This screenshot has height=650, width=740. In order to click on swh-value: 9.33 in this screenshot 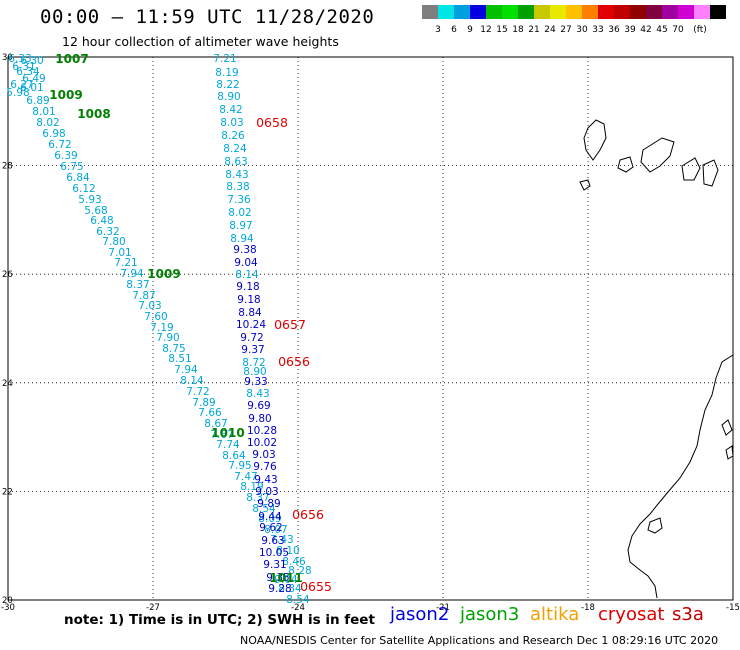, I will do `click(255, 382)`.